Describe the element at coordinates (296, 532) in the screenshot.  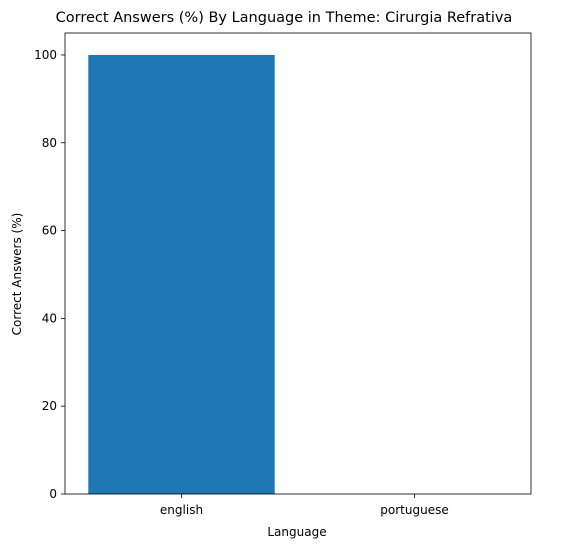
I see `x-axis-label: Language` at that location.